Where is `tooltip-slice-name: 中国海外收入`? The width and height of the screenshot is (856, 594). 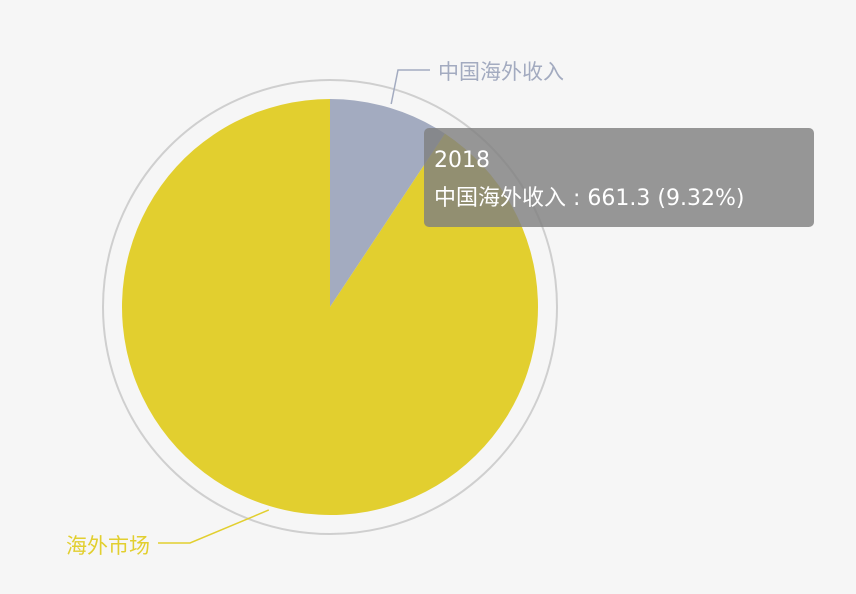 tooltip-slice-name: 中国海外收入 is located at coordinates (500, 198).